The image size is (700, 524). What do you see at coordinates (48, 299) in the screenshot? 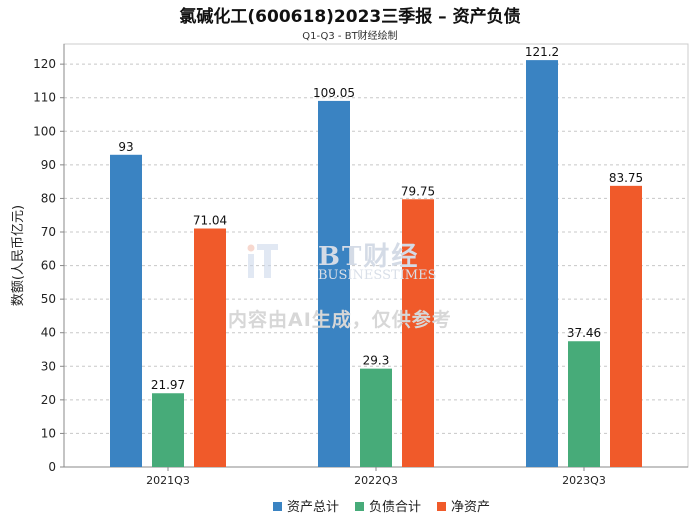
I see `y-tick-label: 50` at bounding box center [48, 299].